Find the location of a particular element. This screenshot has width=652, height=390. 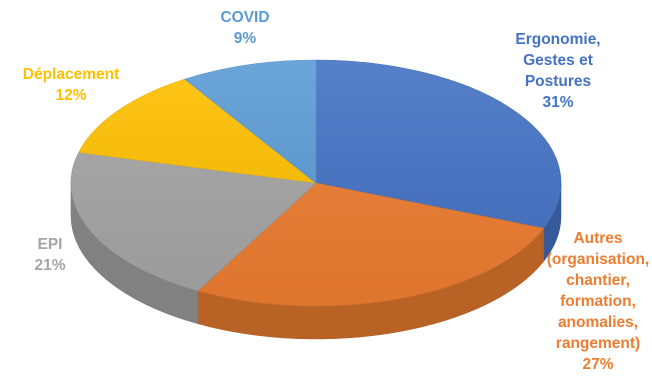

slice-label-line-1-2: chantier, is located at coordinates (598, 280).